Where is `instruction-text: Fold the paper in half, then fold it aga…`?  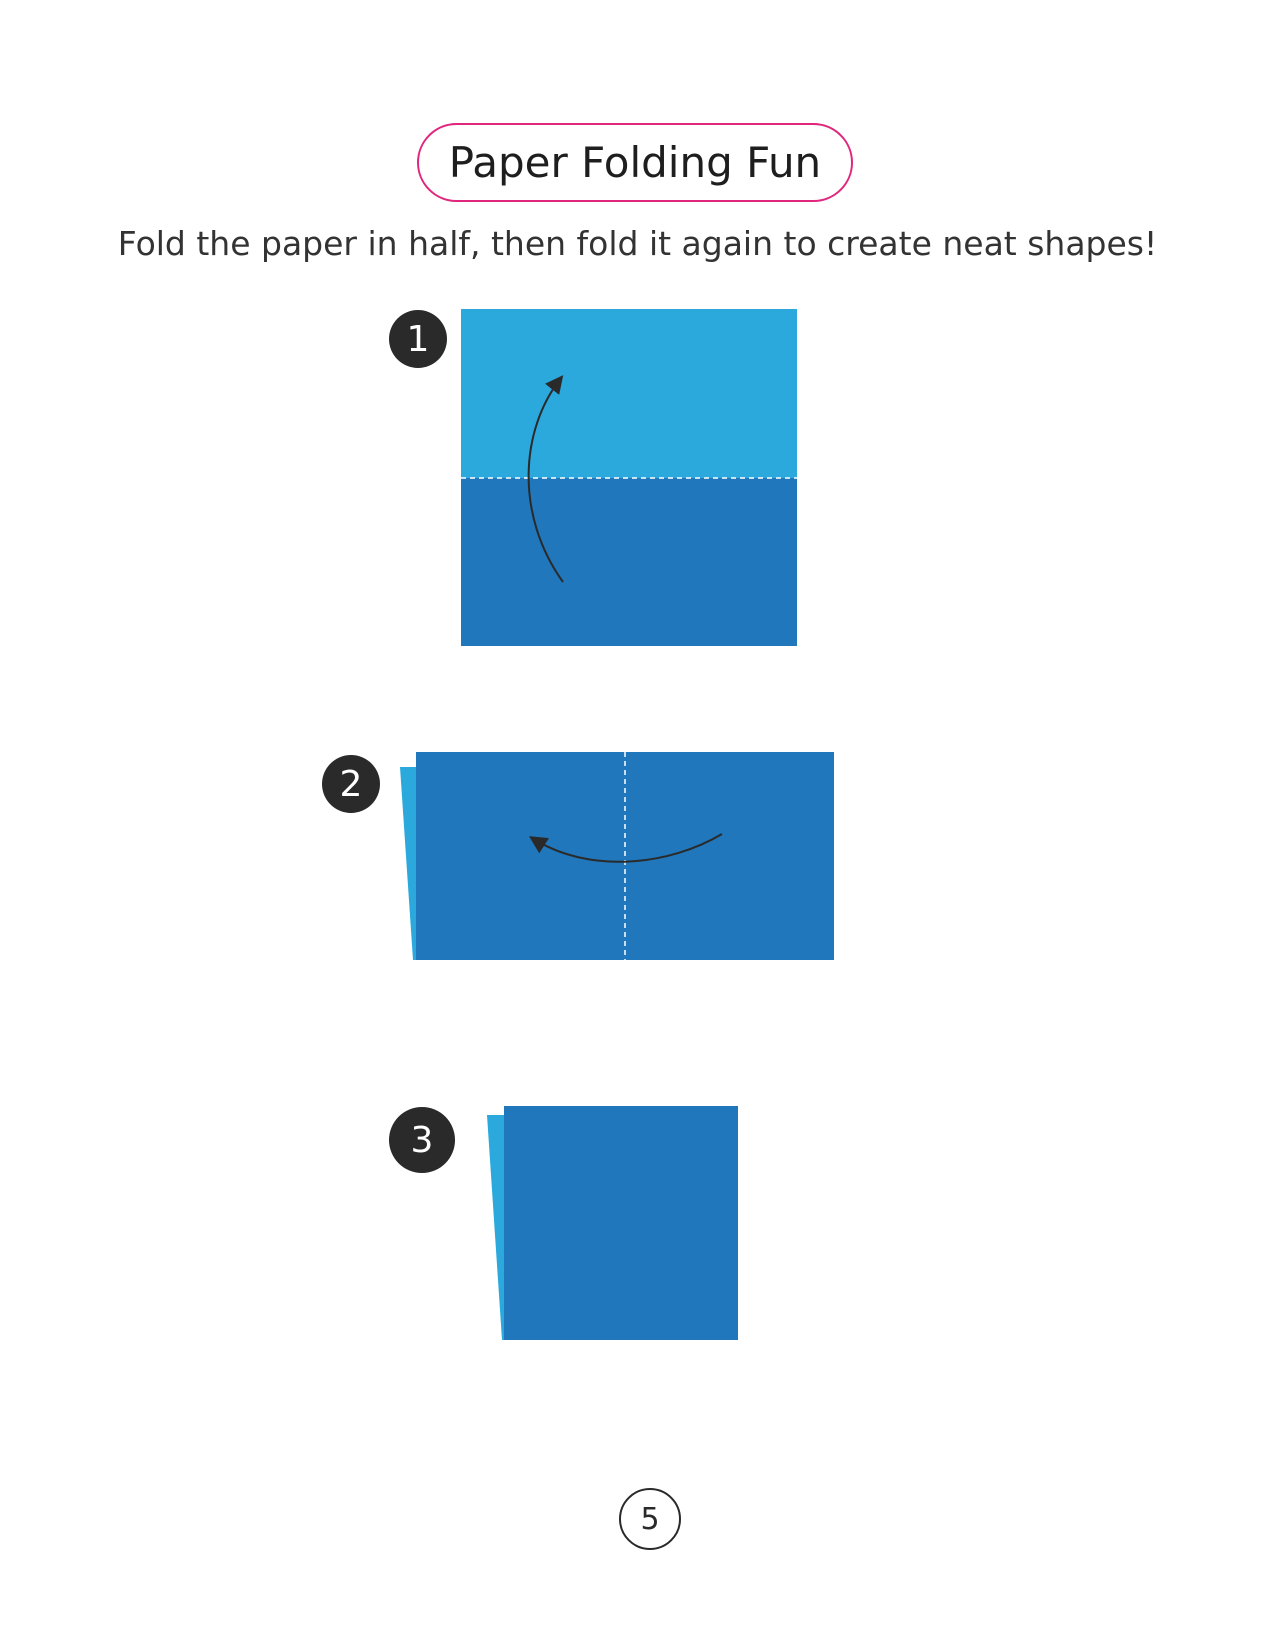
instruction-text: Fold the paper in half, then fold it aga… is located at coordinates (637, 243).